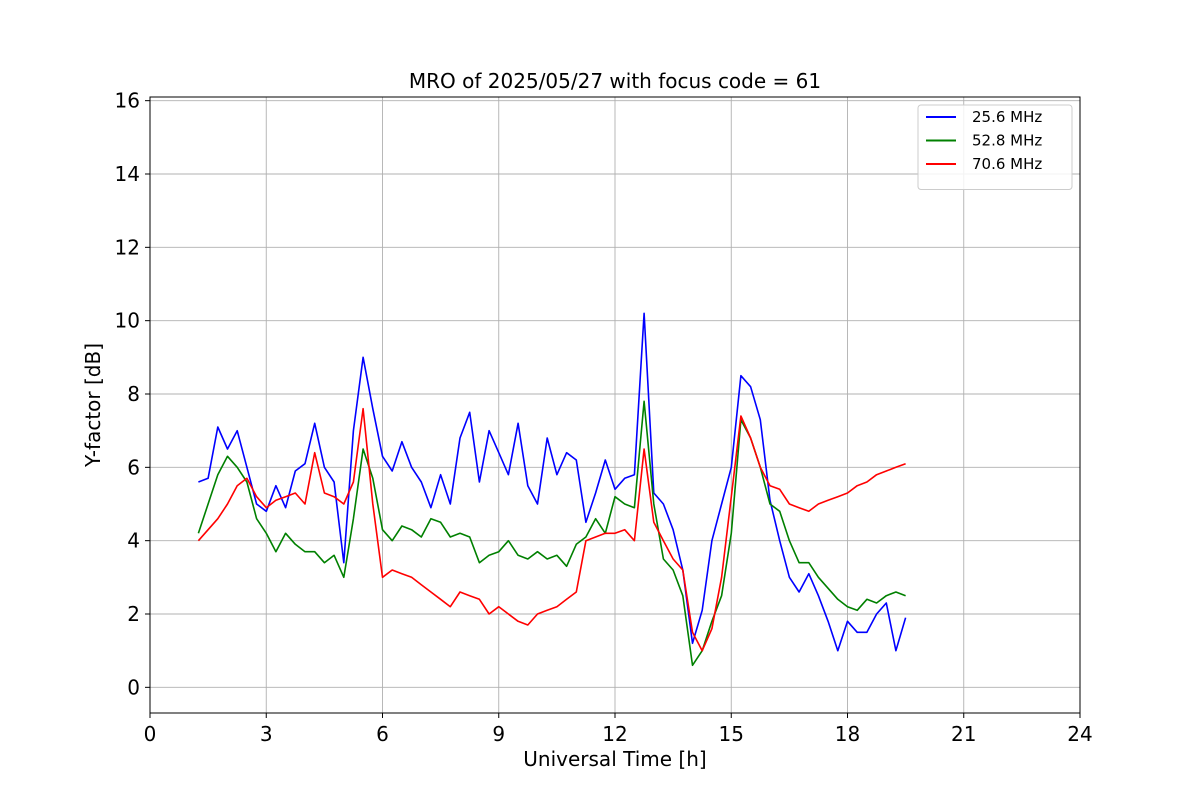  What do you see at coordinates (266, 734) in the screenshot?
I see `x-tick-label: 3` at bounding box center [266, 734].